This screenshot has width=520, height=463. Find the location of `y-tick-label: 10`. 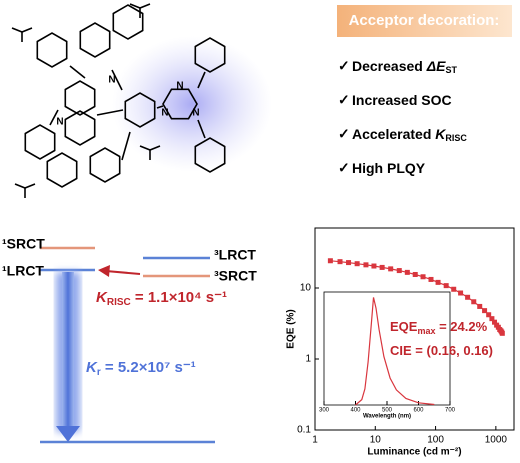

y-tick-label: 10 is located at coordinates (306, 288).